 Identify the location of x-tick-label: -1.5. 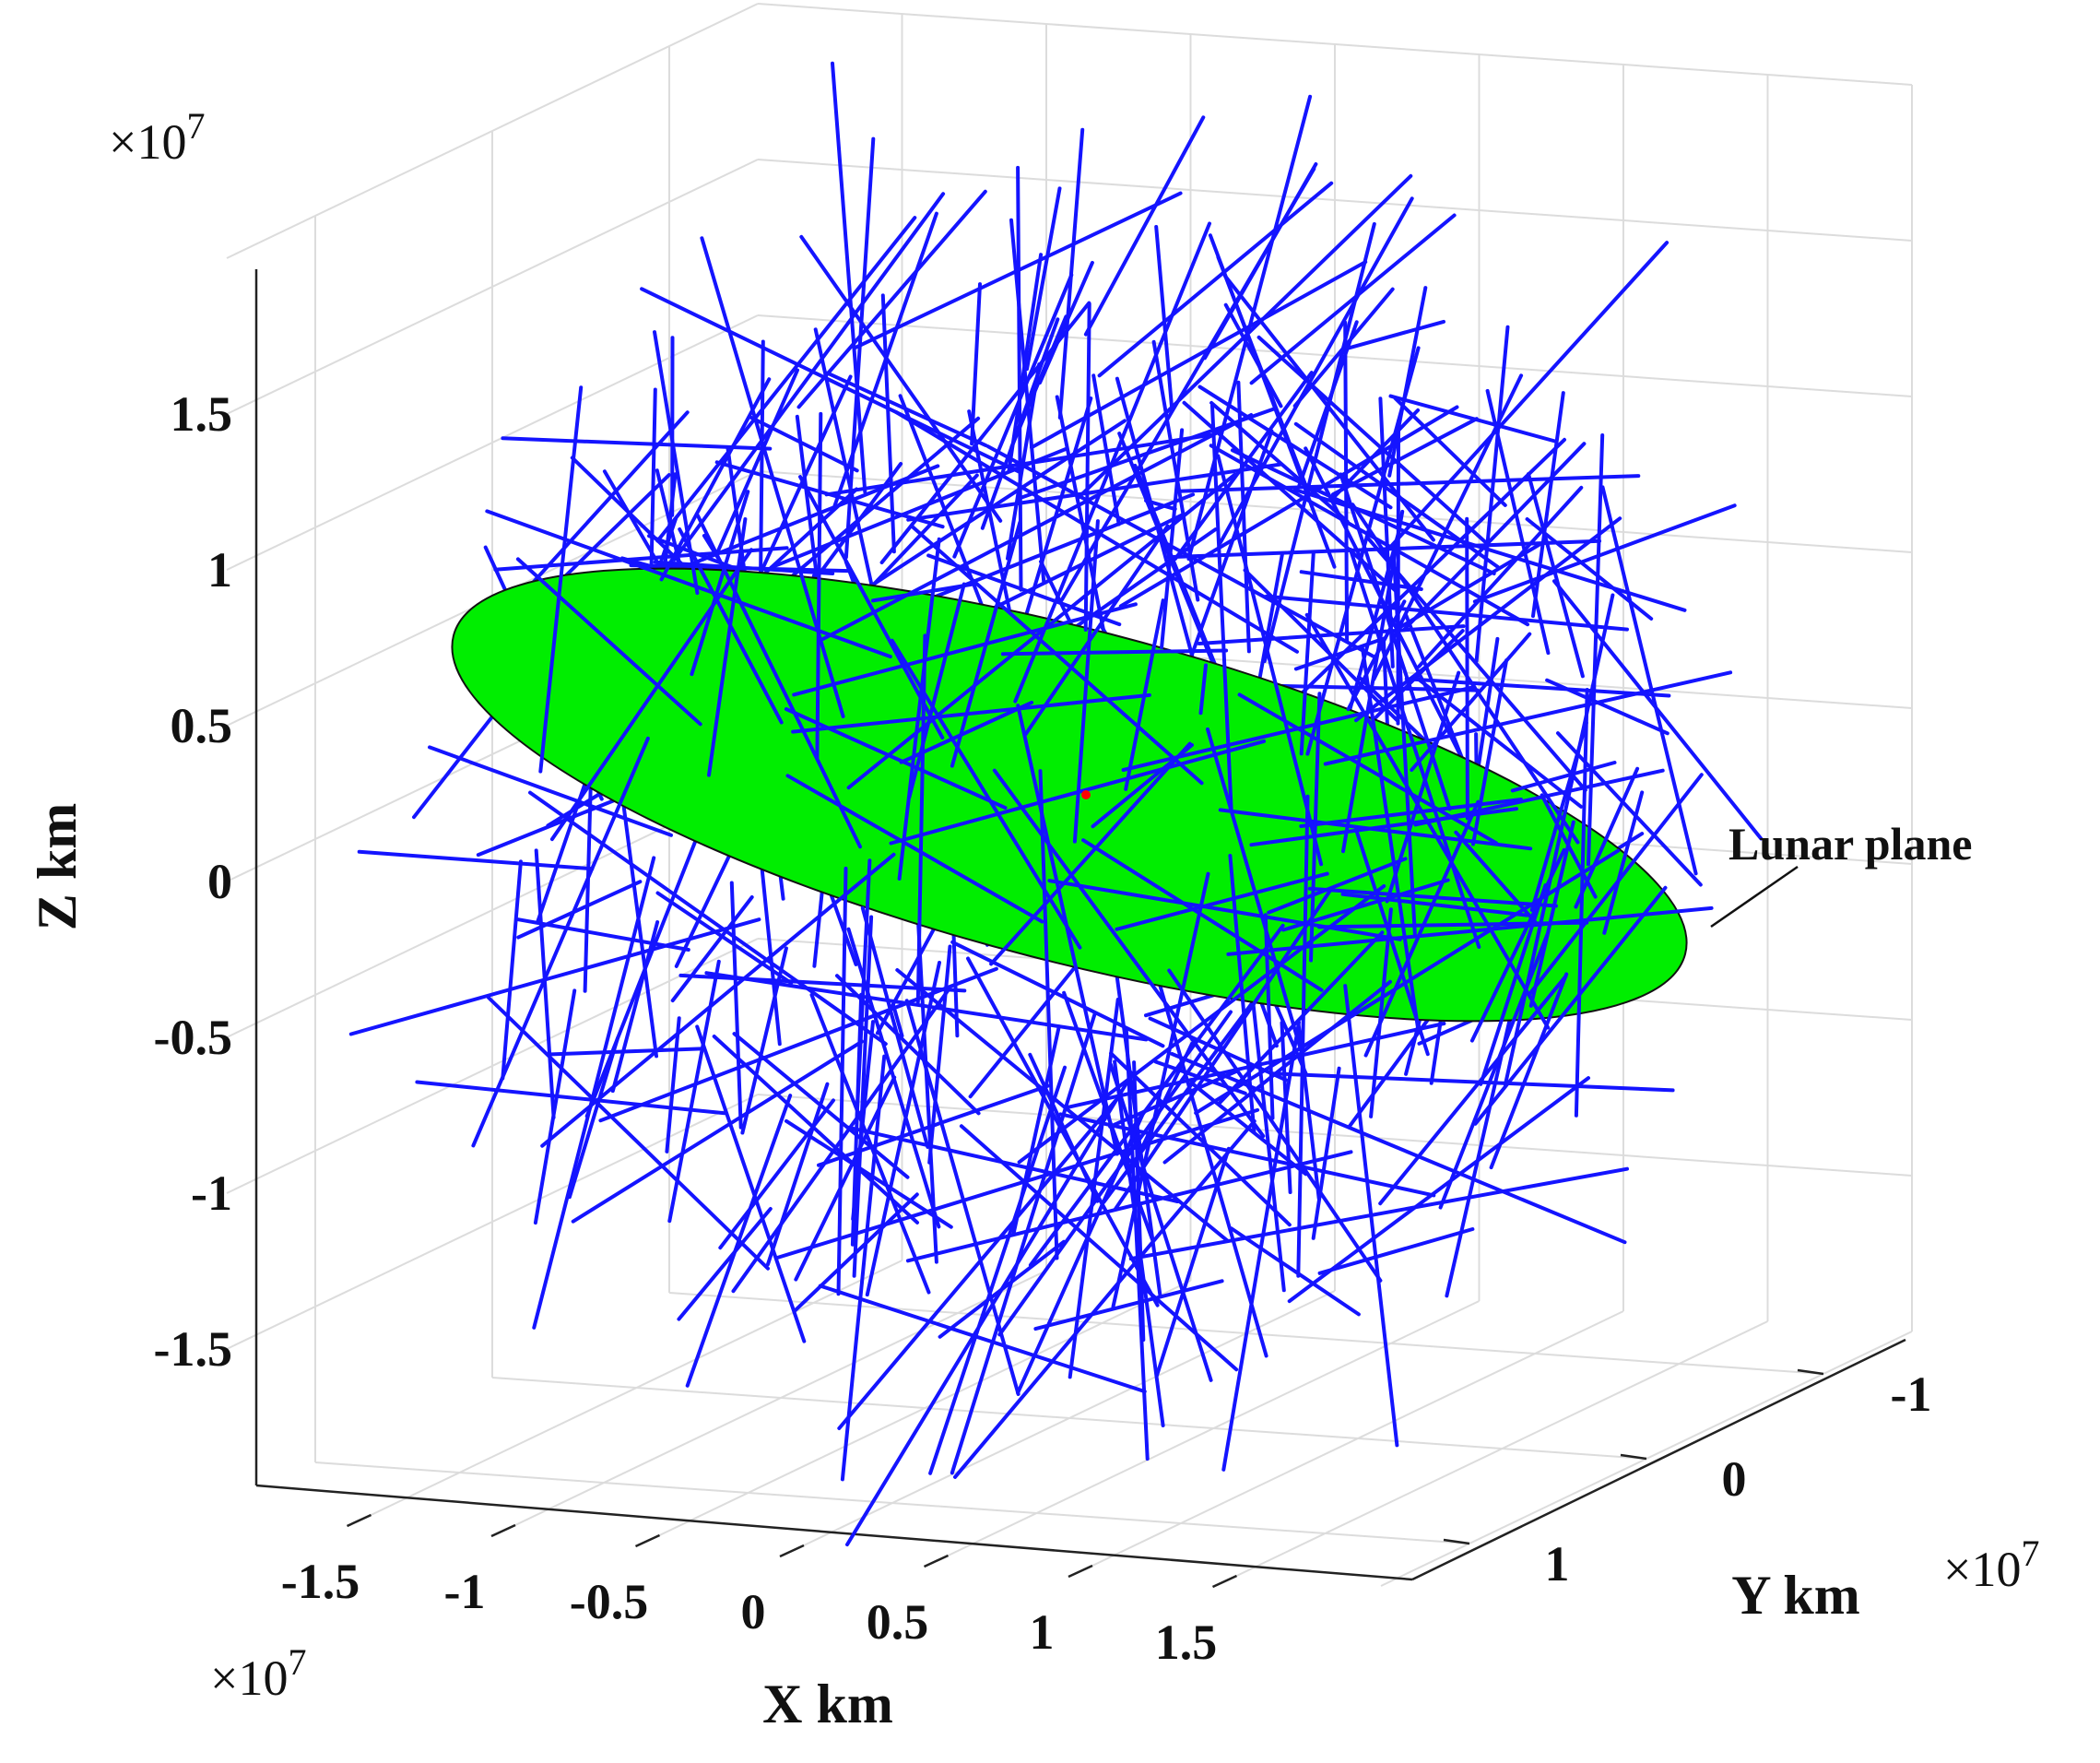
(320, 1582).